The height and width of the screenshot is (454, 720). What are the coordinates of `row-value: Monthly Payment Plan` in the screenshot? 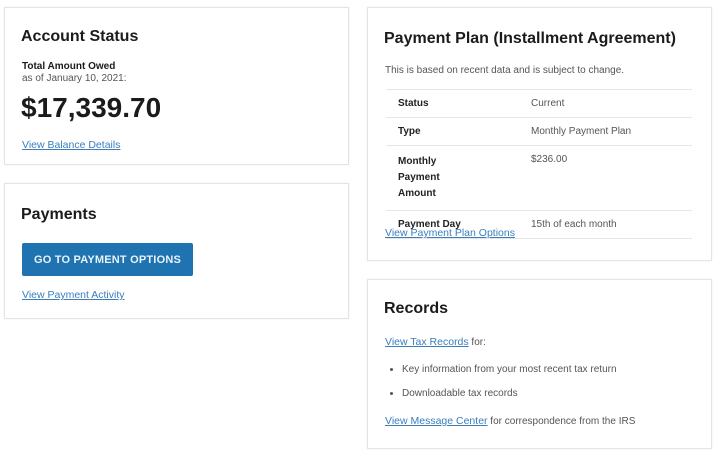 It's located at (605, 131).